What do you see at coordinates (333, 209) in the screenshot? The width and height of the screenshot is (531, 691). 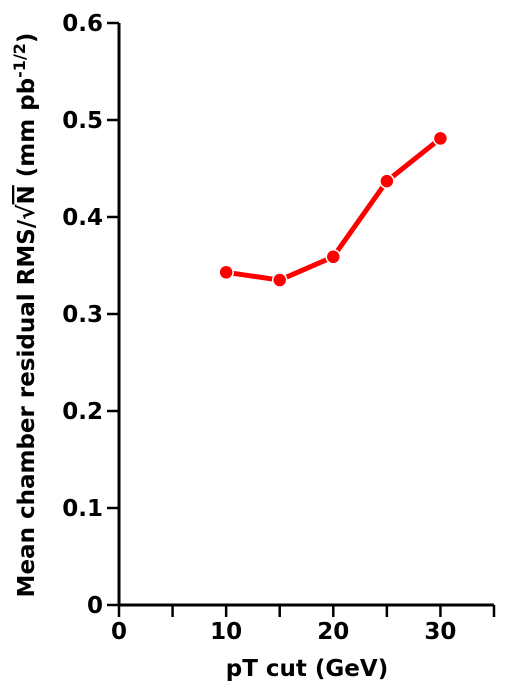 I see `series-layer` at bounding box center [333, 209].